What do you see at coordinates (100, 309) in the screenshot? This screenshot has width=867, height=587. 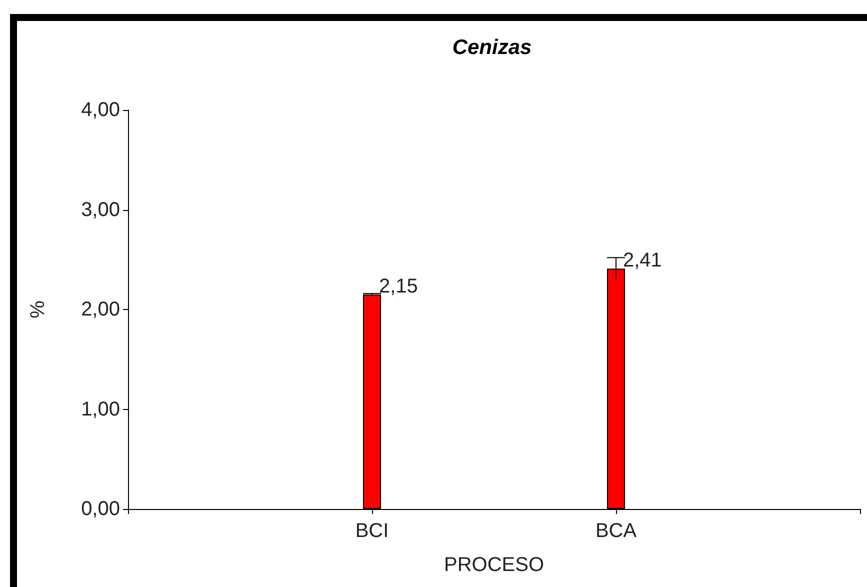 I see `y-tick-label: 2,00` at bounding box center [100, 309].